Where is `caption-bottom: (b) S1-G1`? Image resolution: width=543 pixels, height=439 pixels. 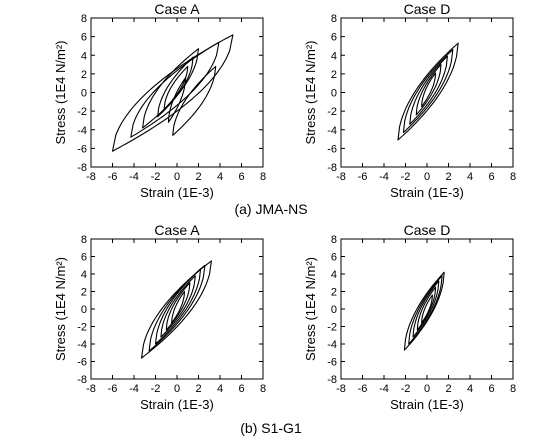
caption-bottom: (b) S1-G1 is located at coordinates (271, 428).